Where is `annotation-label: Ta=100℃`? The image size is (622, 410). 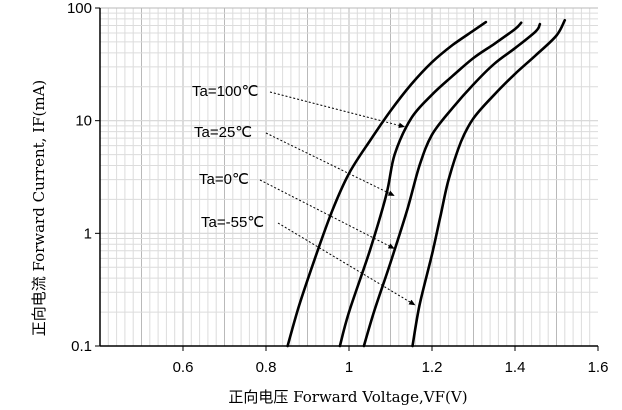 annotation-label: Ta=100℃ is located at coordinates (225, 91).